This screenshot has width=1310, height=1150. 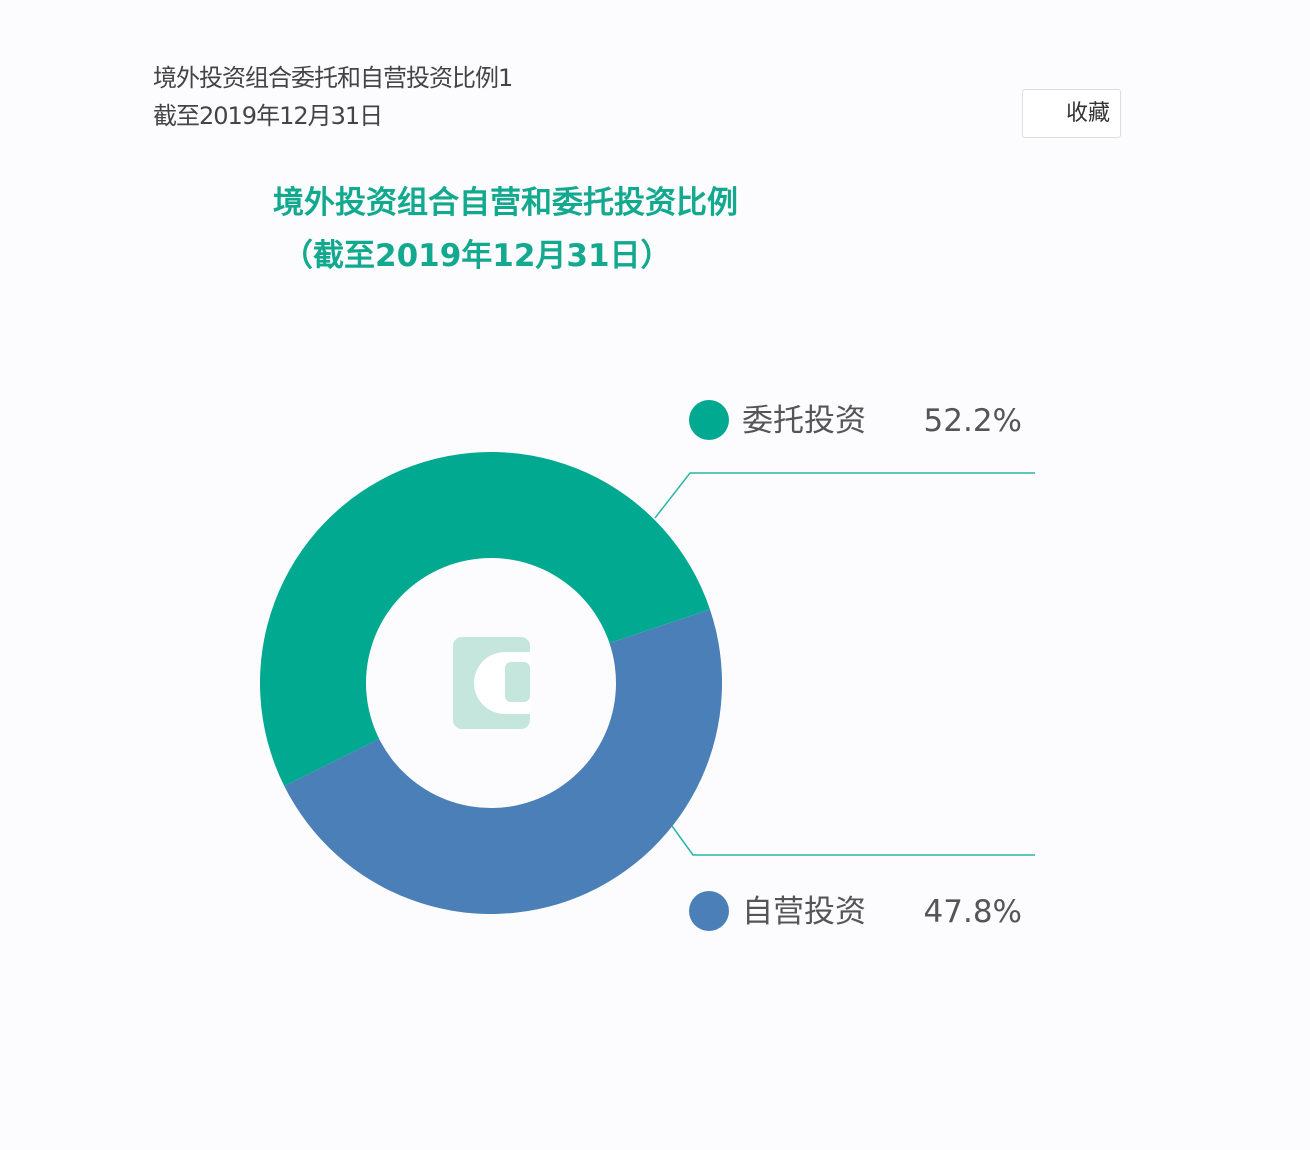 I want to click on slice-label-1: 47.8%, so click(x=973, y=912).